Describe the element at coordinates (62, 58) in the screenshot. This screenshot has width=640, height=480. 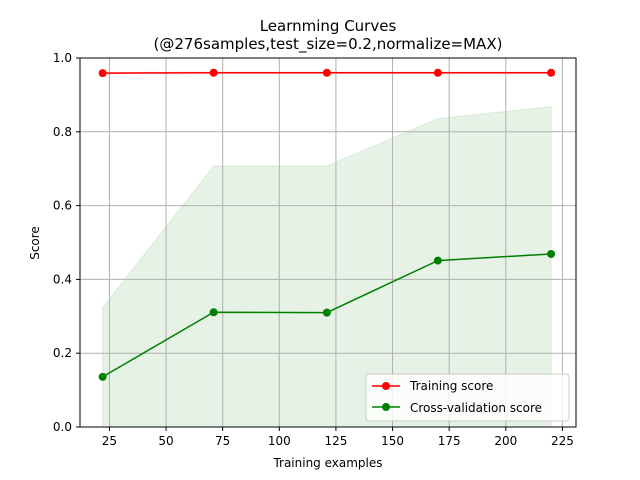
I see `y-tick-label: 1.0` at that location.